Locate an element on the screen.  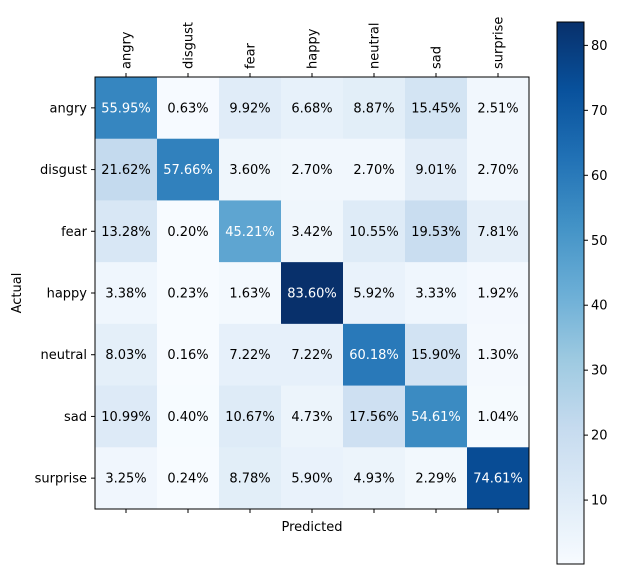
cell-value-label: 9.92% is located at coordinates (249, 108).